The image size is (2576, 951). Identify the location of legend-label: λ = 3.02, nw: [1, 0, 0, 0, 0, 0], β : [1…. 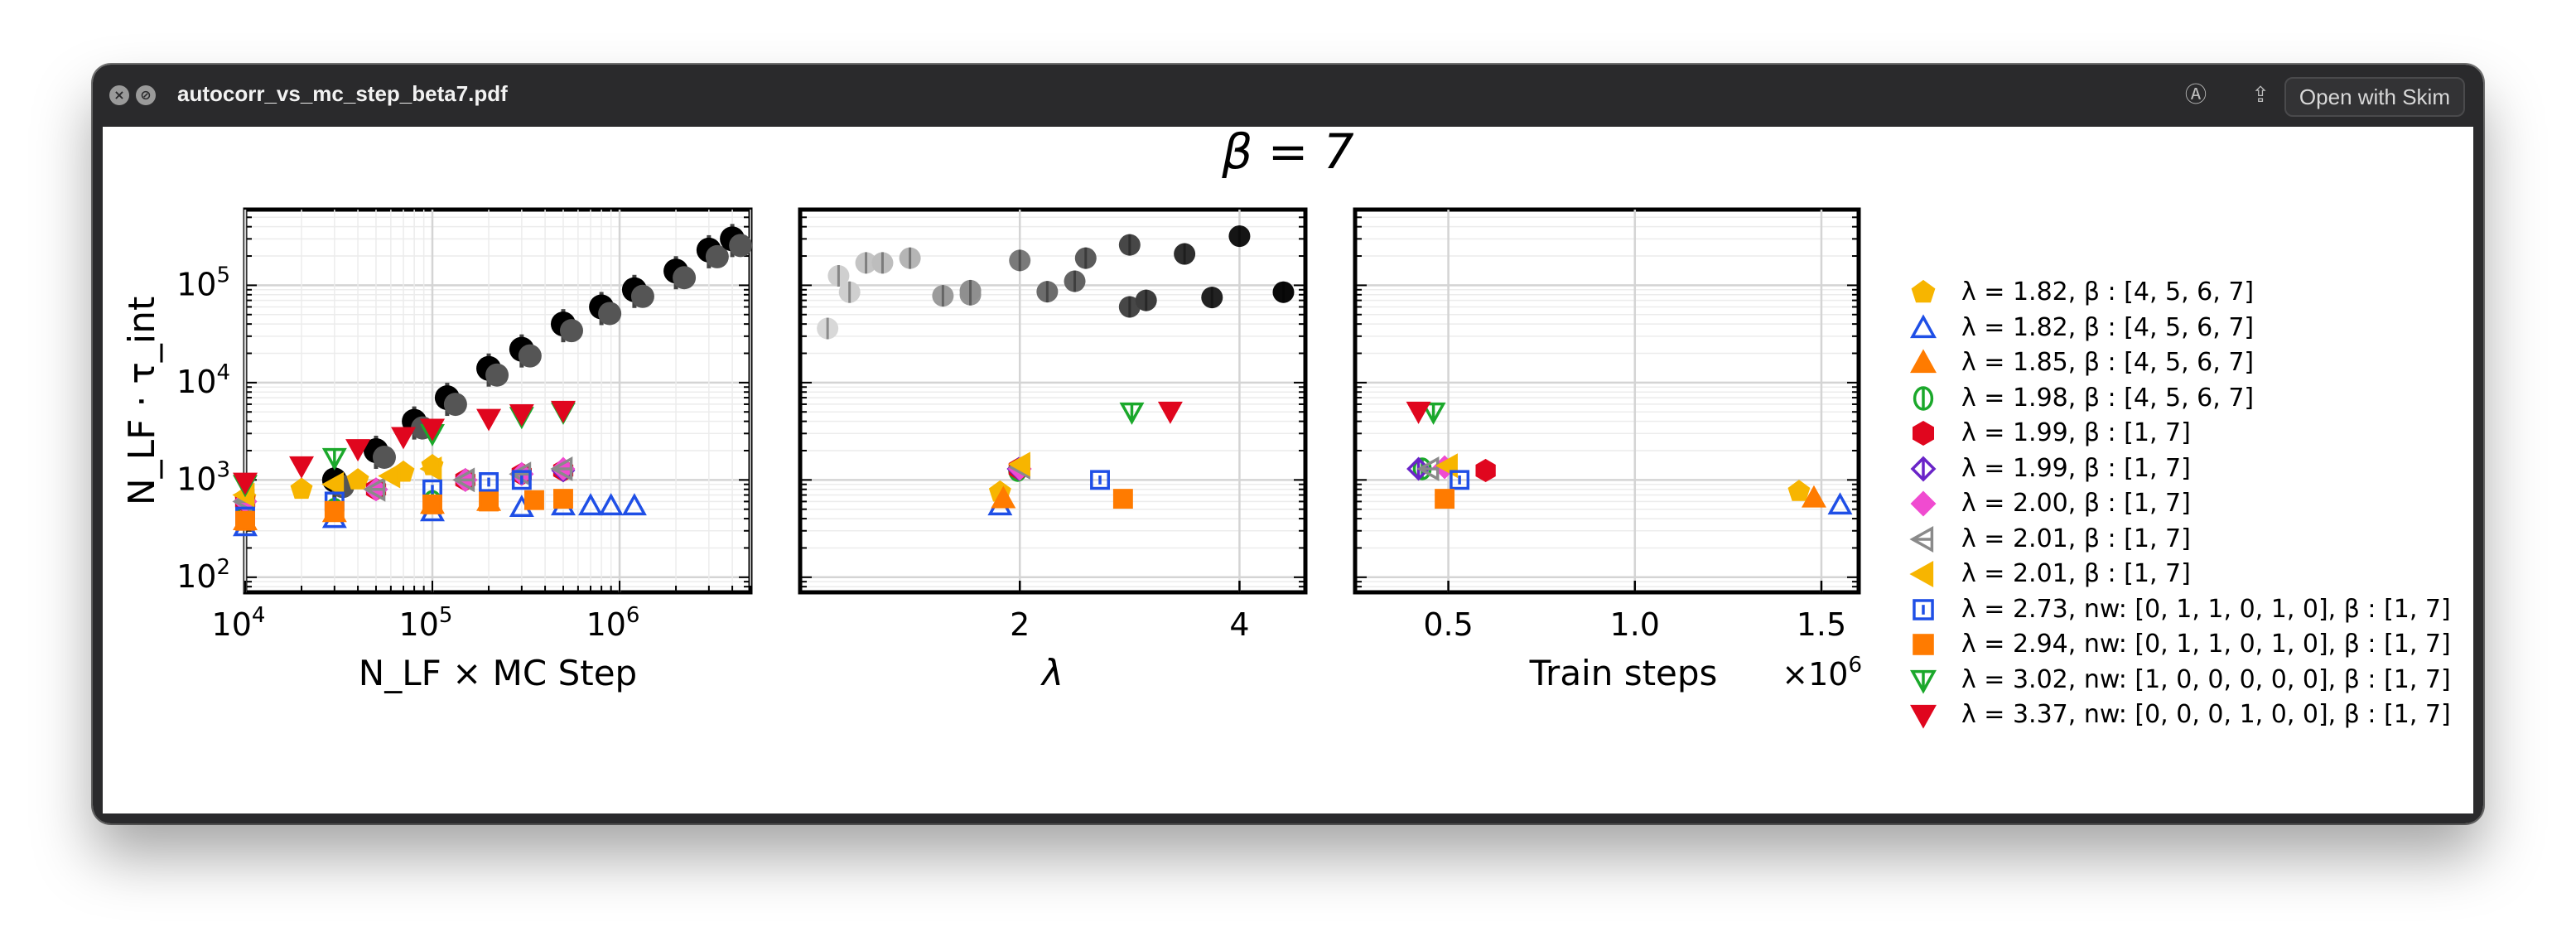
(2206, 679).